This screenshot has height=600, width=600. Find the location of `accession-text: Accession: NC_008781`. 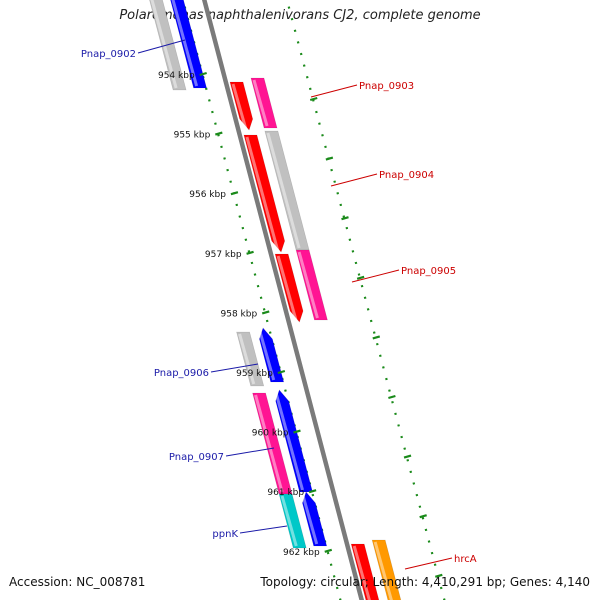

accession-text: Accession: NC_008781 is located at coordinates (77, 582).